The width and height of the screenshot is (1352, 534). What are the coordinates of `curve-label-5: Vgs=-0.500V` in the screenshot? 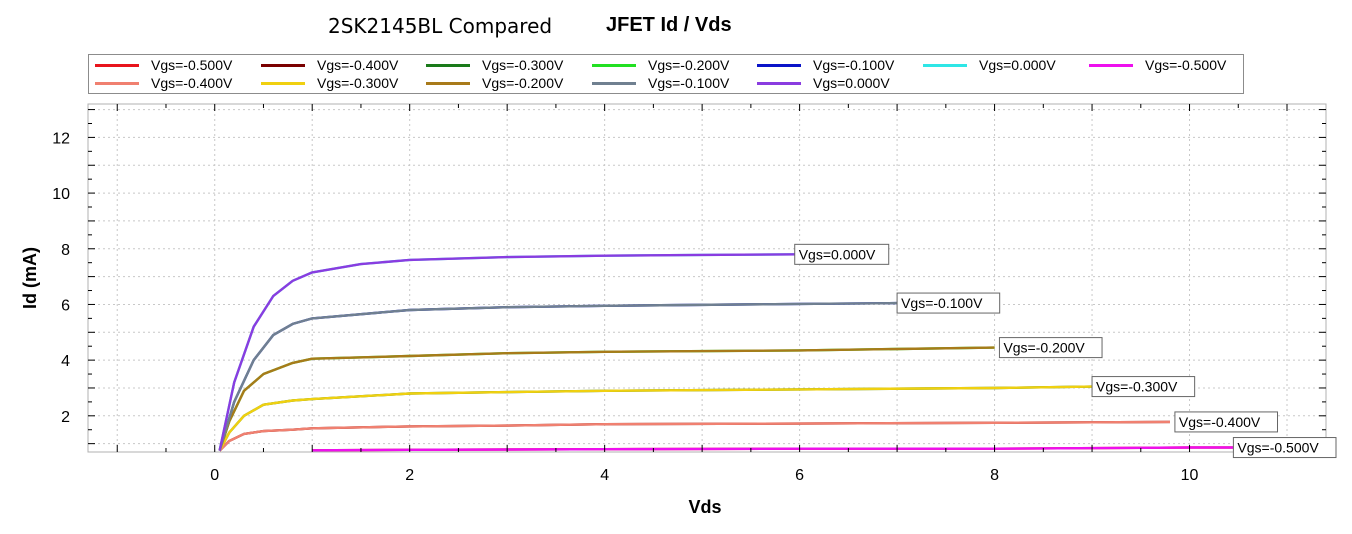 It's located at (1284, 448).